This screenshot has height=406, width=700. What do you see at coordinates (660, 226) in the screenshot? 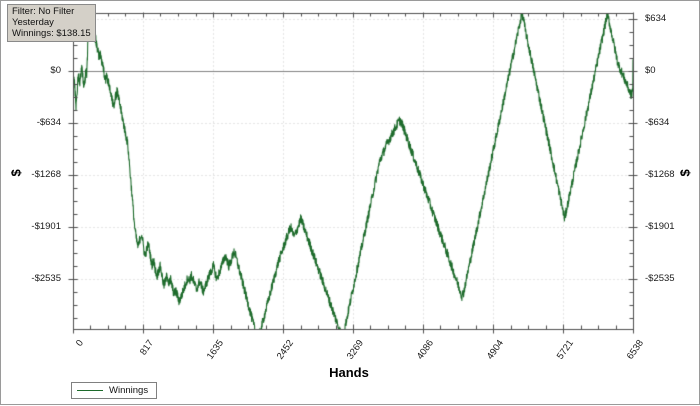
I see `y-tick-label-right: -$1901` at bounding box center [660, 226].